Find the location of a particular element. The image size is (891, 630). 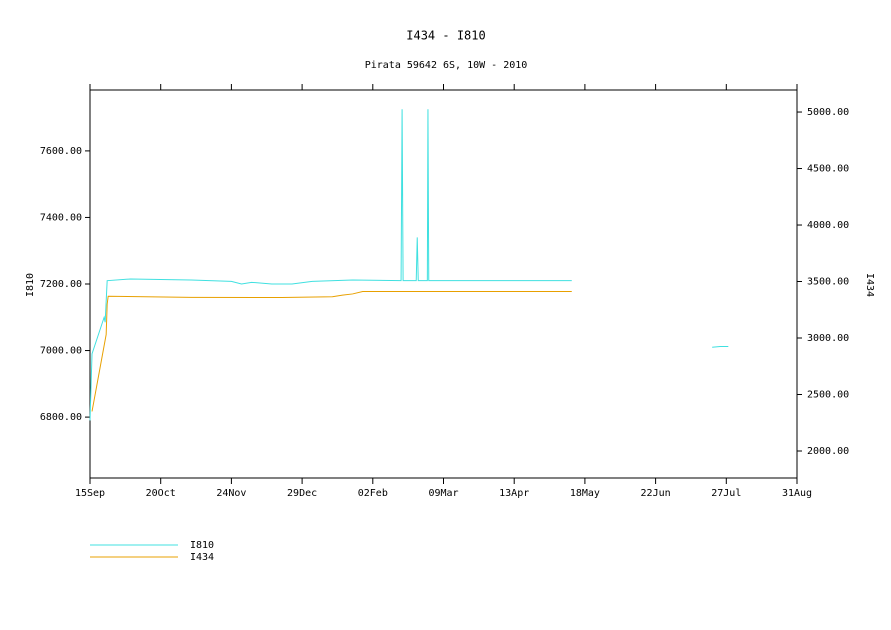

y2-tick-label: 4000.00 is located at coordinates (828, 225).